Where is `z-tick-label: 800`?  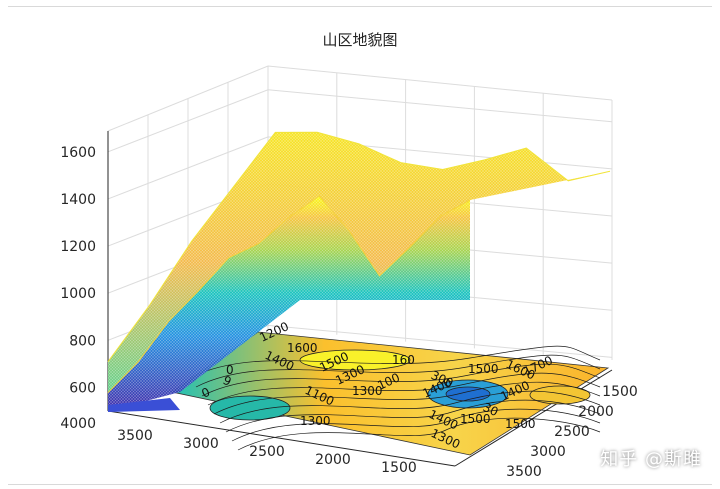
z-tick-label: 800 is located at coordinates (82, 341).